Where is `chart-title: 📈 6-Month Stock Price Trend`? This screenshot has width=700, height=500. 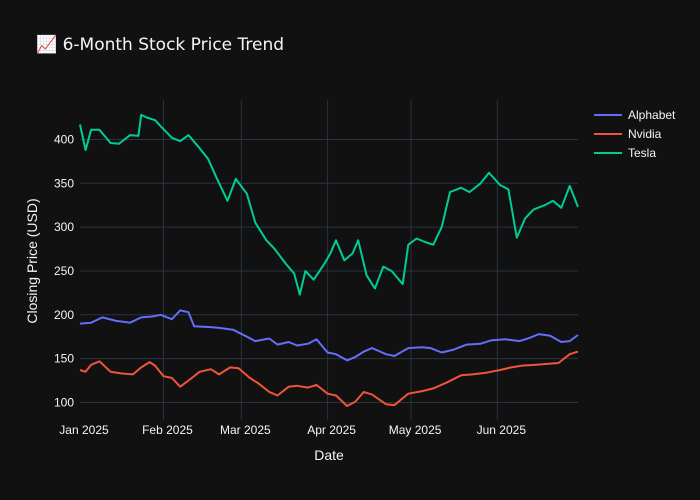
chart-title: 📈 6-Month Stock Price Trend is located at coordinates (160, 44).